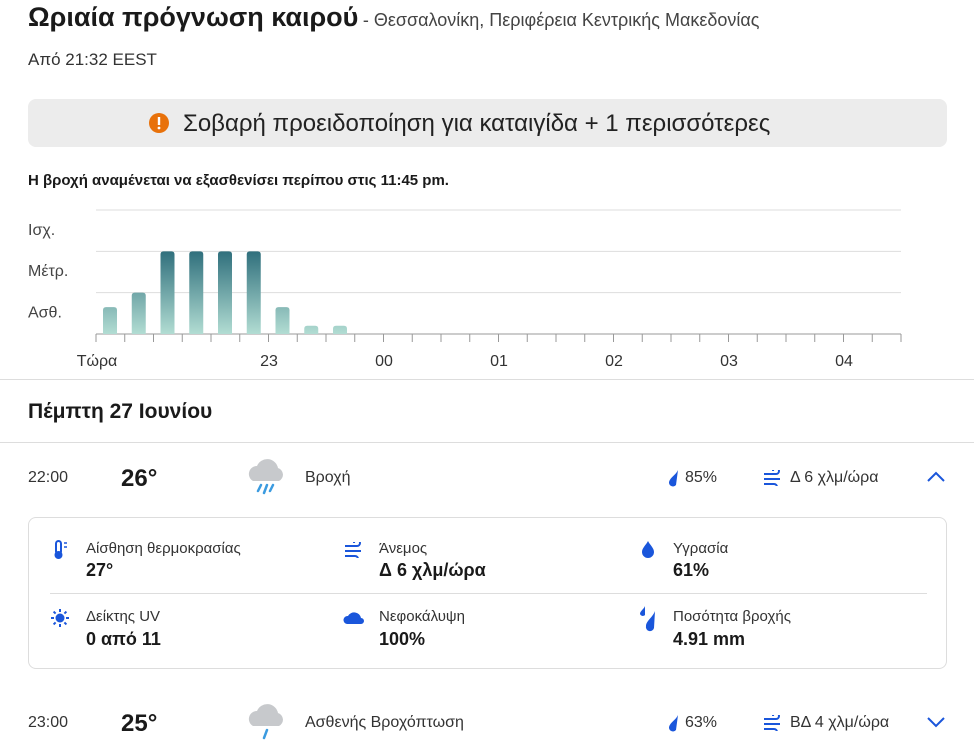 Image resolution: width=974 pixels, height=754 pixels. What do you see at coordinates (328, 477) in the screenshot?
I see `hour-condition: Βροχή` at bounding box center [328, 477].